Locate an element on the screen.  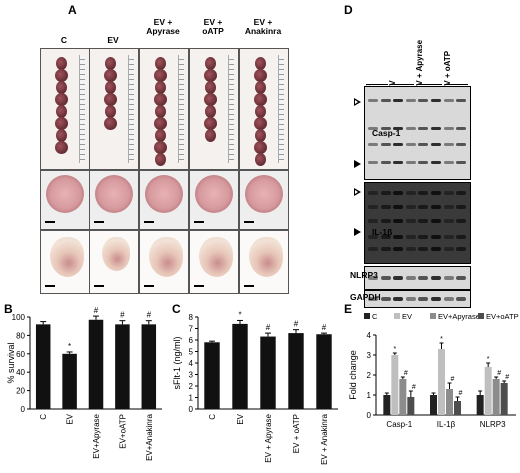
embryo is located at coordinates (116, 254).